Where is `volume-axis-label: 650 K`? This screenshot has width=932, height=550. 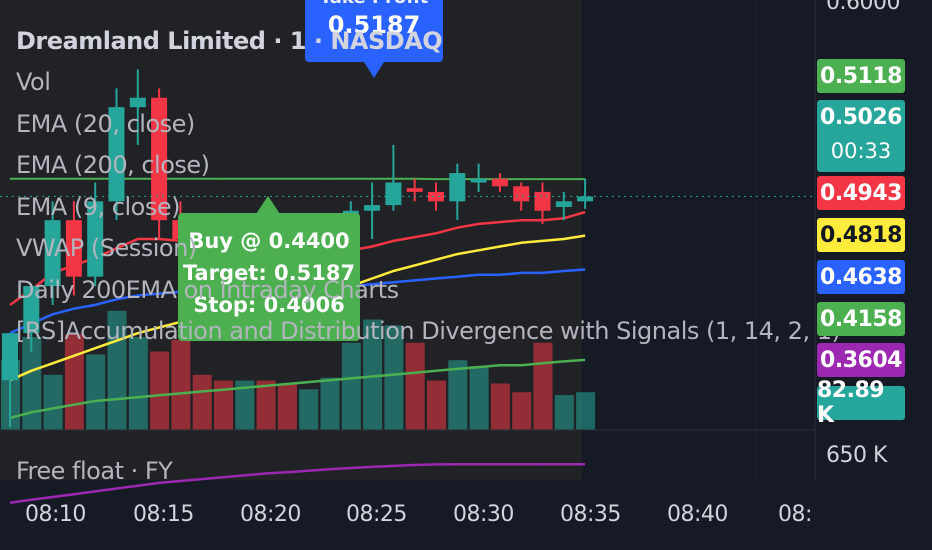 volume-axis-label: 650 K is located at coordinates (856, 455).